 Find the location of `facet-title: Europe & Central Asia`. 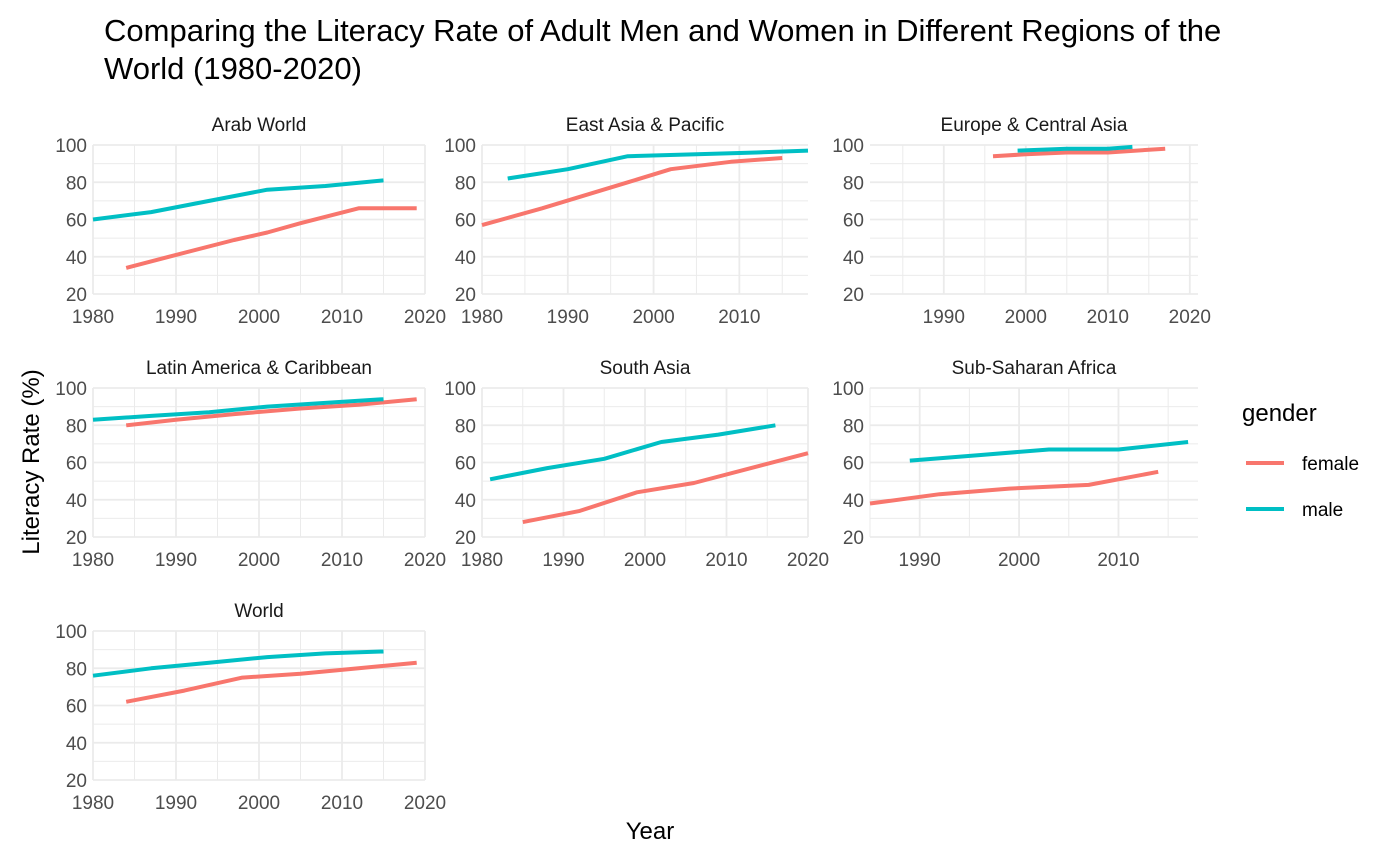

facet-title: Europe & Central Asia is located at coordinates (1034, 125).